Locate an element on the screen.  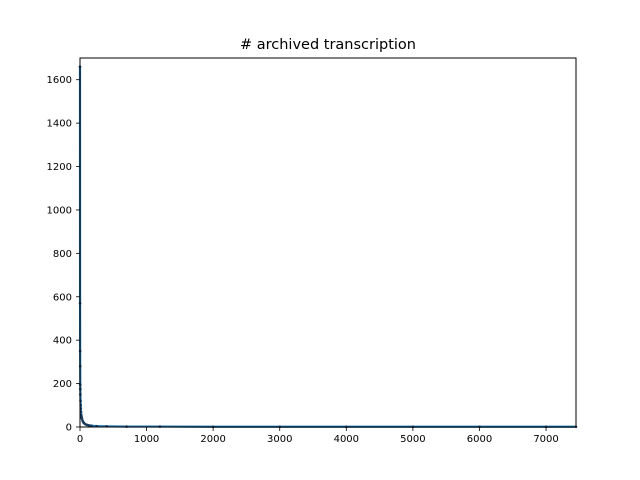
y-tick-label: 1600 is located at coordinates (59, 80).